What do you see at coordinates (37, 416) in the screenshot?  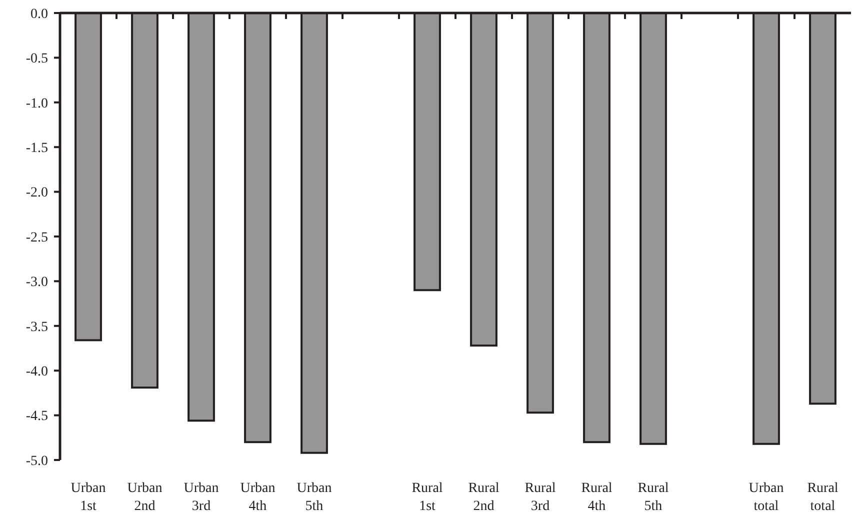 I see `y-tick-label: -4.5` at bounding box center [37, 416].